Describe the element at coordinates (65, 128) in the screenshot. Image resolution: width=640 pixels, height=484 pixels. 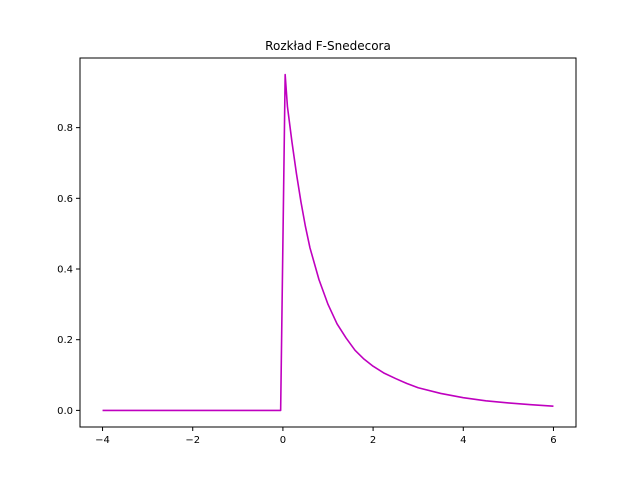
I see `y-tick-label: 0.8` at that location.